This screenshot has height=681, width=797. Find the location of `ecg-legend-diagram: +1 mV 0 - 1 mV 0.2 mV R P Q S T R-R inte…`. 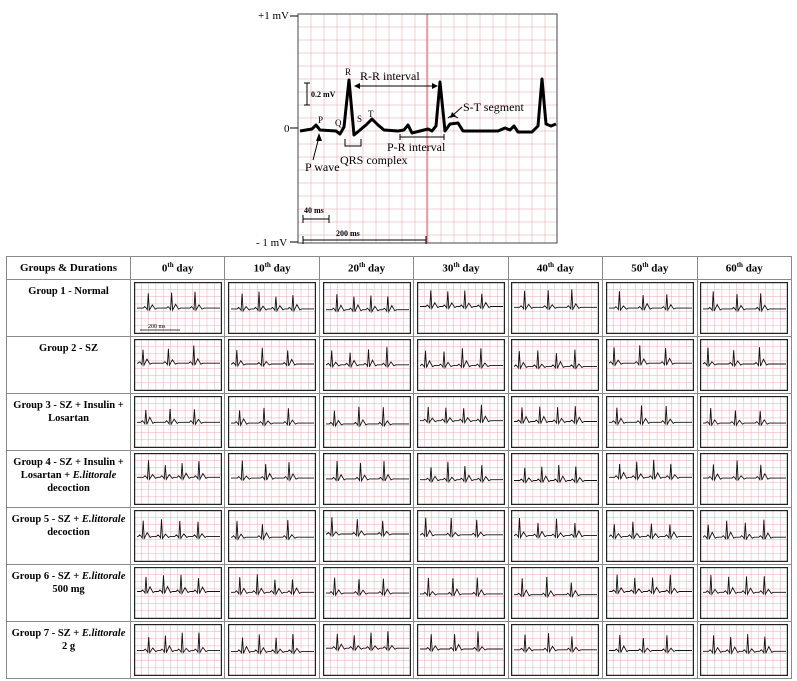

ecg-legend-diagram: +1 mV 0 - 1 mV 0.2 mV R P Q S T R-R inte… is located at coordinates (407, 129).